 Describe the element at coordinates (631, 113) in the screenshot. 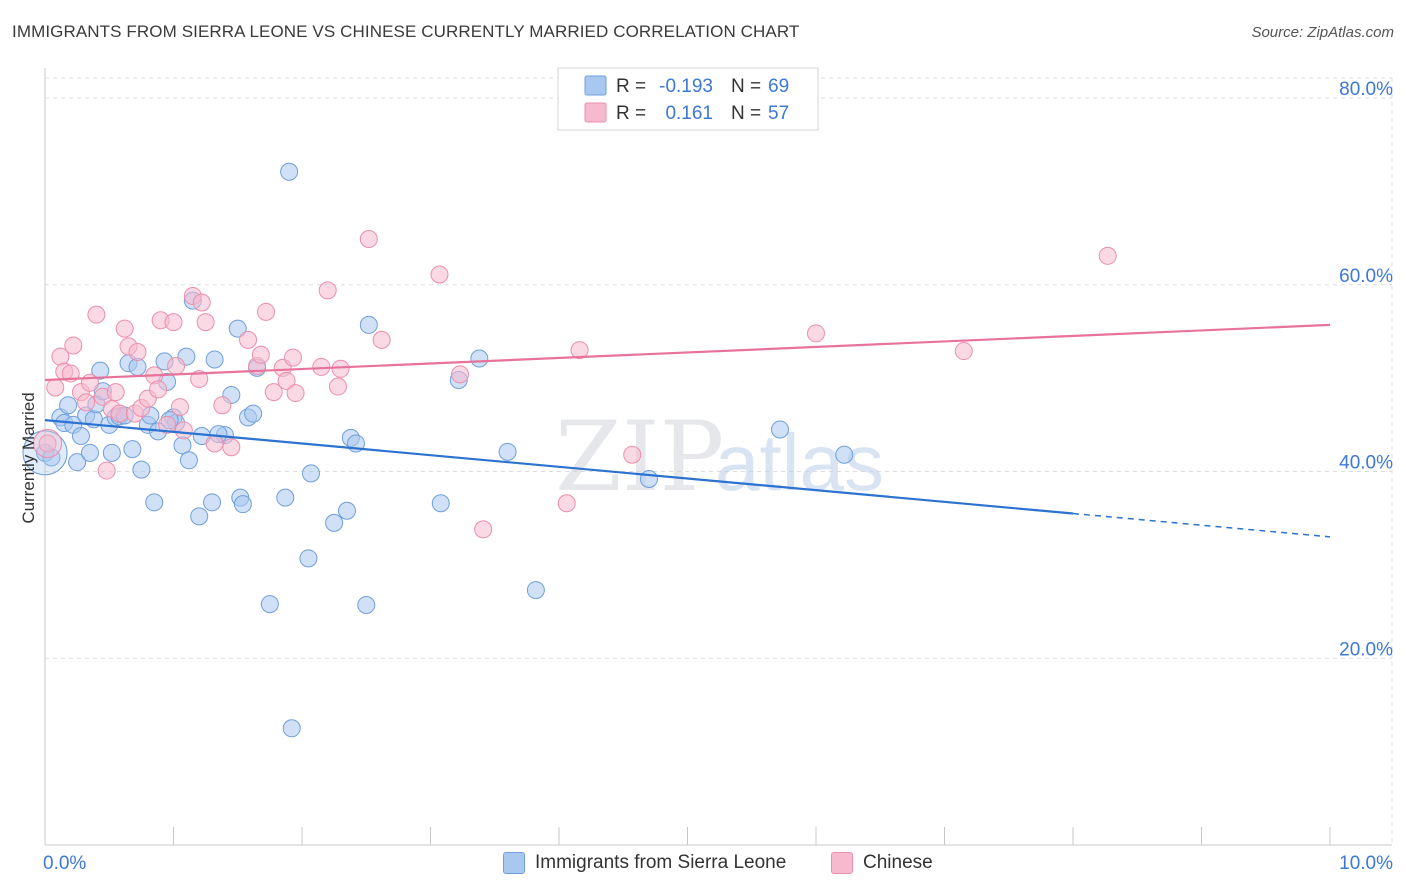

I see `legend-r-label-pink: R =` at that location.